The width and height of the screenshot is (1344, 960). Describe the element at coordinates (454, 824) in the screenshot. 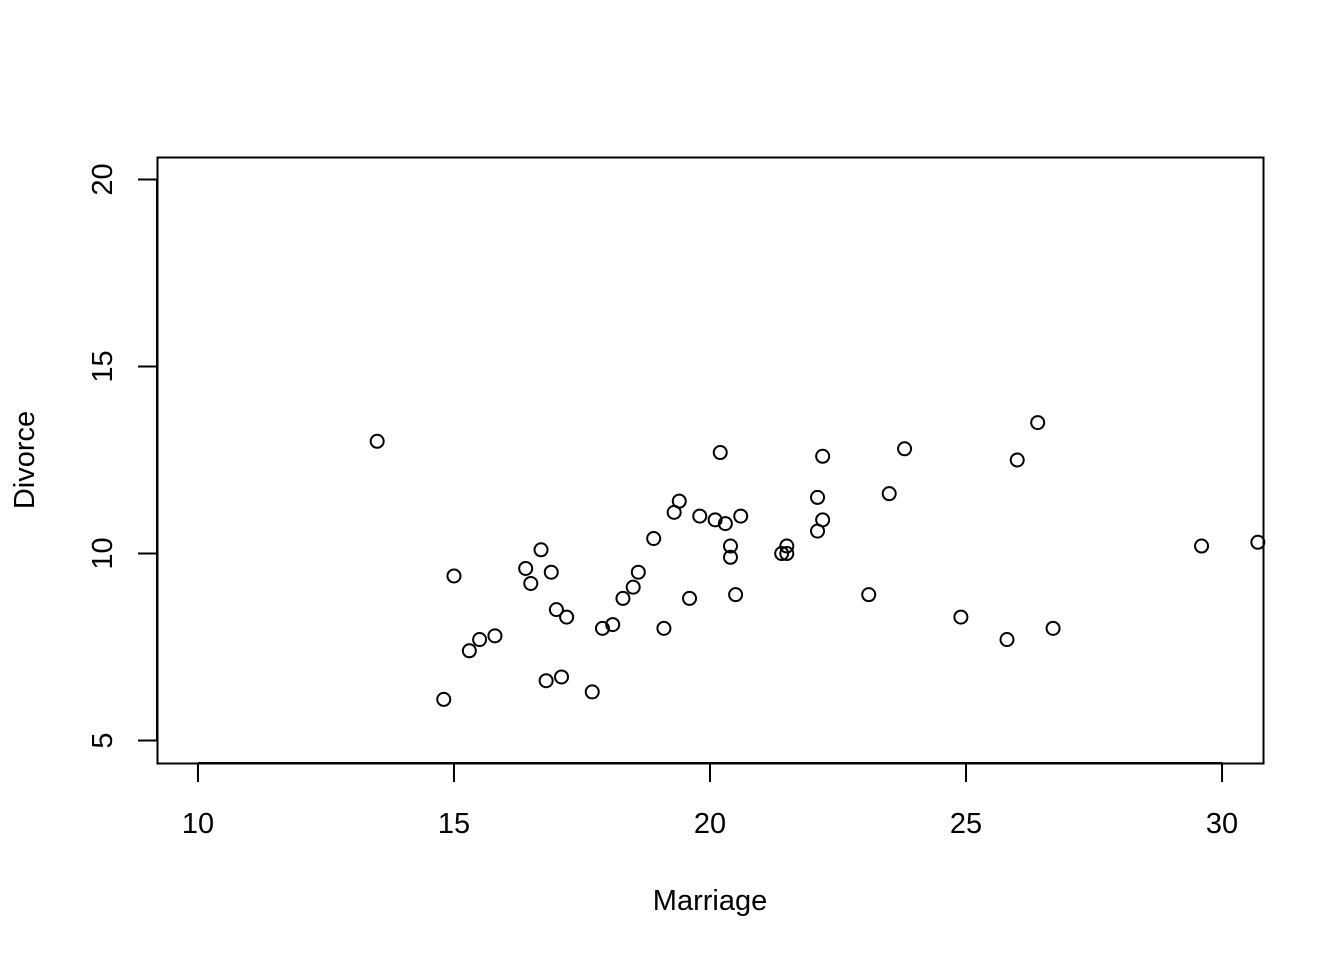

I see `x-tick-label: 15` at that location.